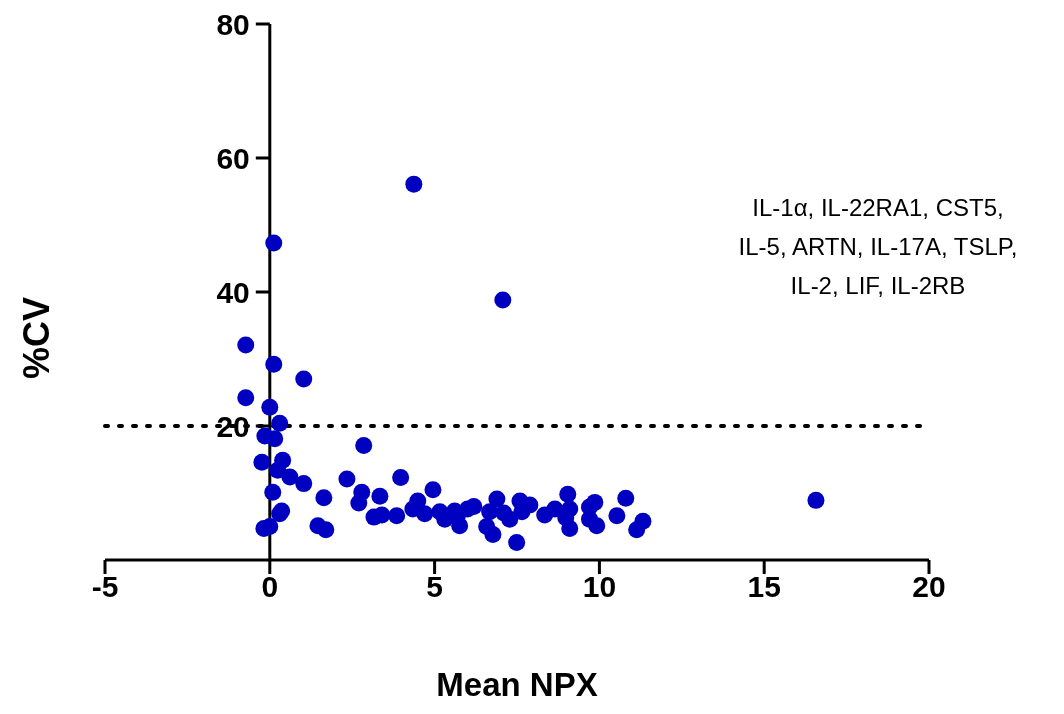 The width and height of the screenshot is (1064, 714). I want to click on x-tick-label: 15, so click(764, 587).